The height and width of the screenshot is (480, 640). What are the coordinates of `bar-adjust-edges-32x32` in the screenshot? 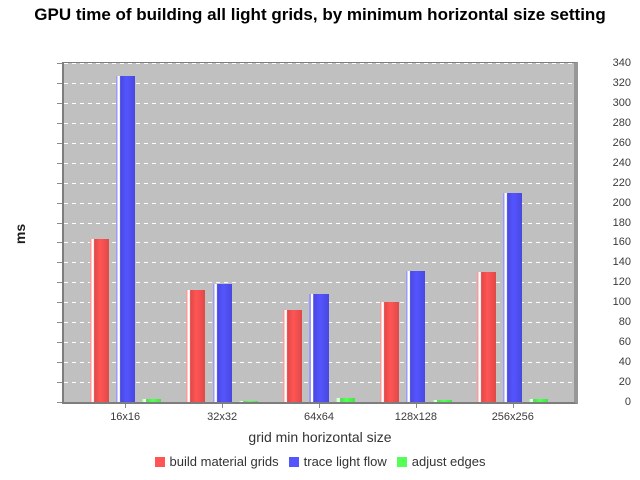 It's located at (248, 401).